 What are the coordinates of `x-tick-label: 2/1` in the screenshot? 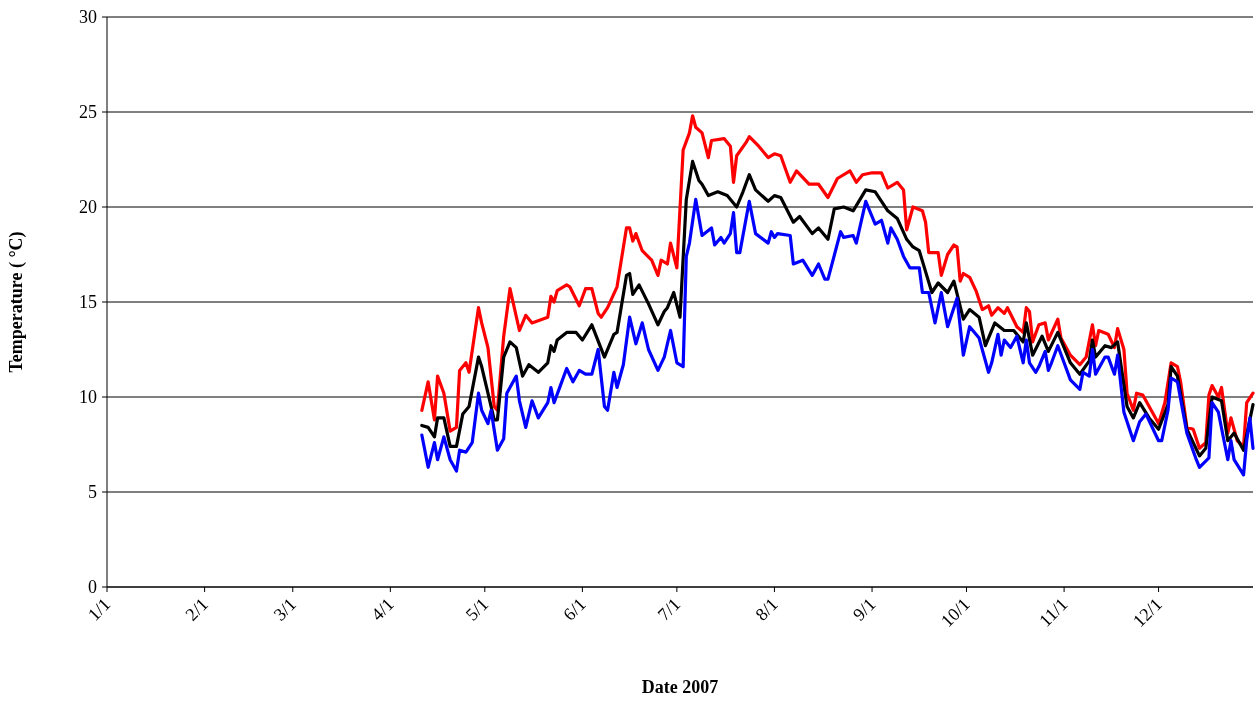 It's located at (196, 609).